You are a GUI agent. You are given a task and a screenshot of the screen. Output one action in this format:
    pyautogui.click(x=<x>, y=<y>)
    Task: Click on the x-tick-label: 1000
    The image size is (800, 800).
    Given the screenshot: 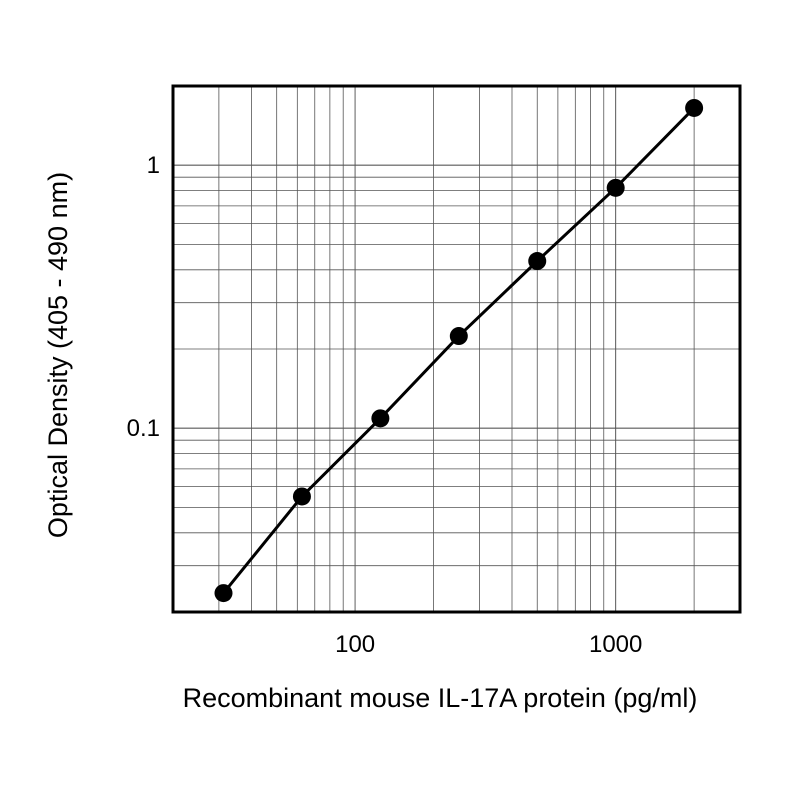 What is the action you would take?
    pyautogui.click(x=615, y=644)
    